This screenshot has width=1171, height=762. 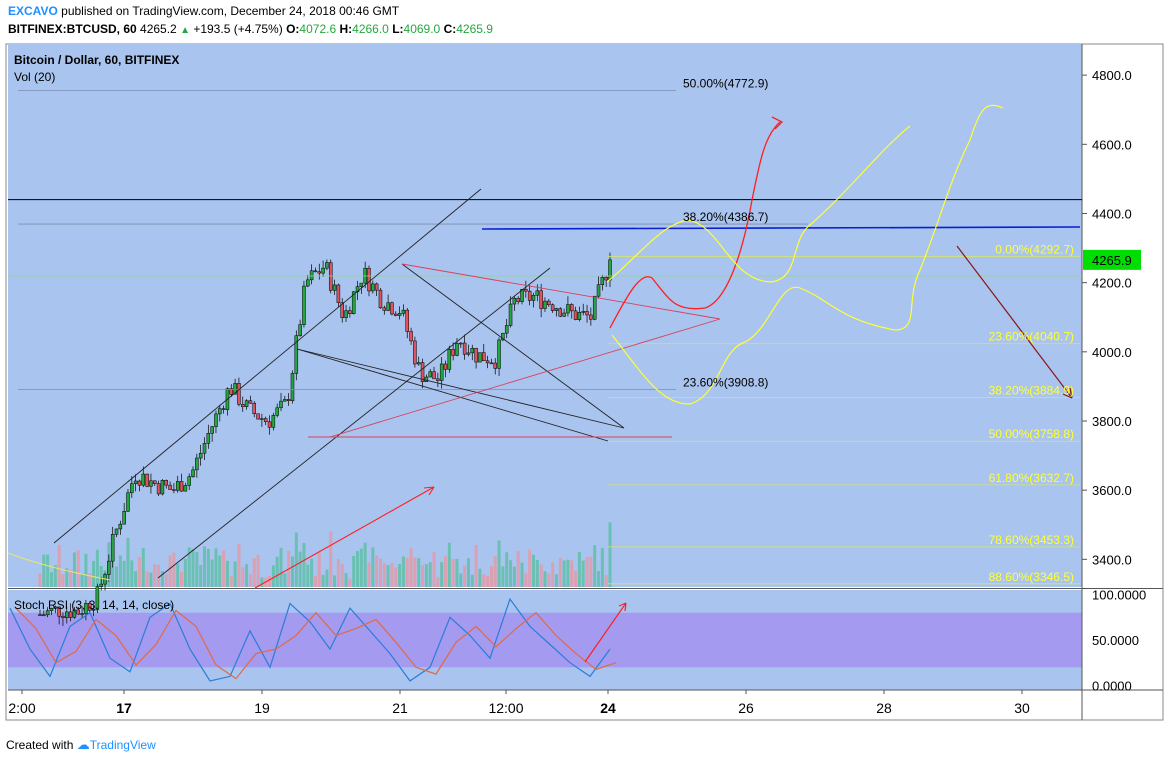 I want to click on x-tick-label: 26, so click(x=746, y=708).